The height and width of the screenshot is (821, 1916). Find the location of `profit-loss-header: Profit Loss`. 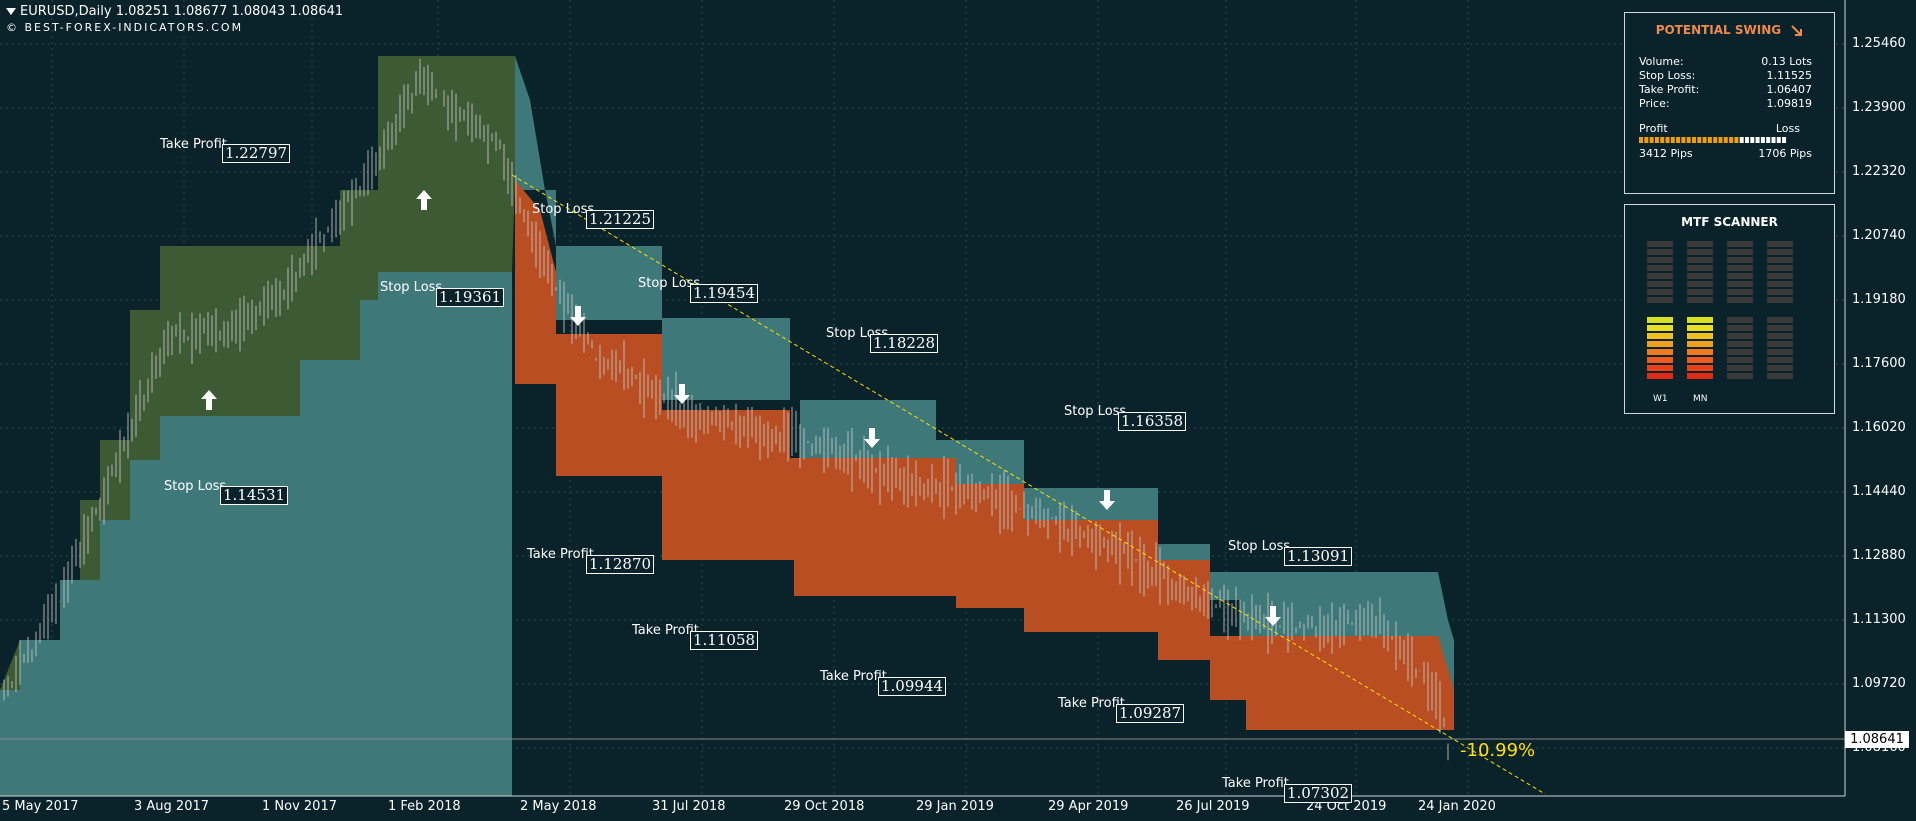

profit-loss-header: Profit Loss is located at coordinates (1719, 128).